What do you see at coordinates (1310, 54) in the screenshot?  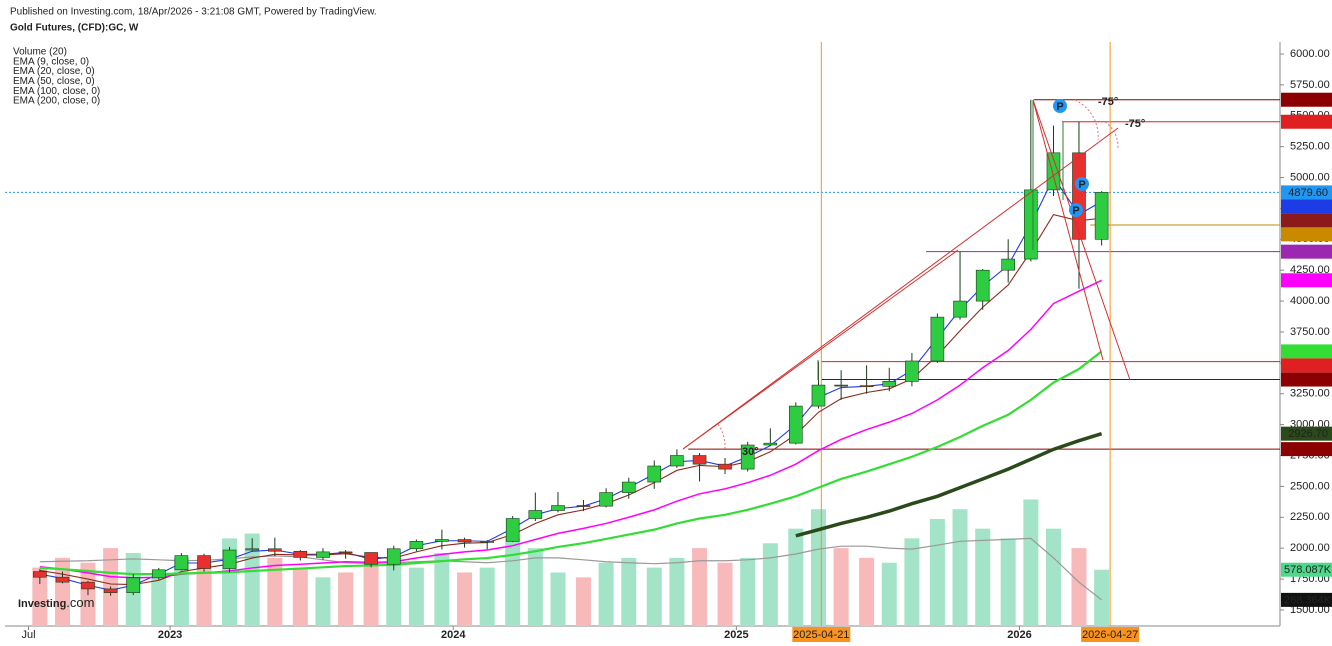 I see `y-tick-label: 6000.00` at bounding box center [1310, 54].